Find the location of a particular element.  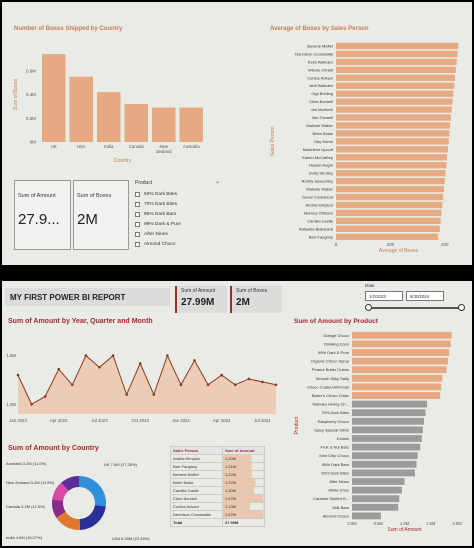

y-tick-label: Dennison Crosswaite is located at coordinates (314, 53).